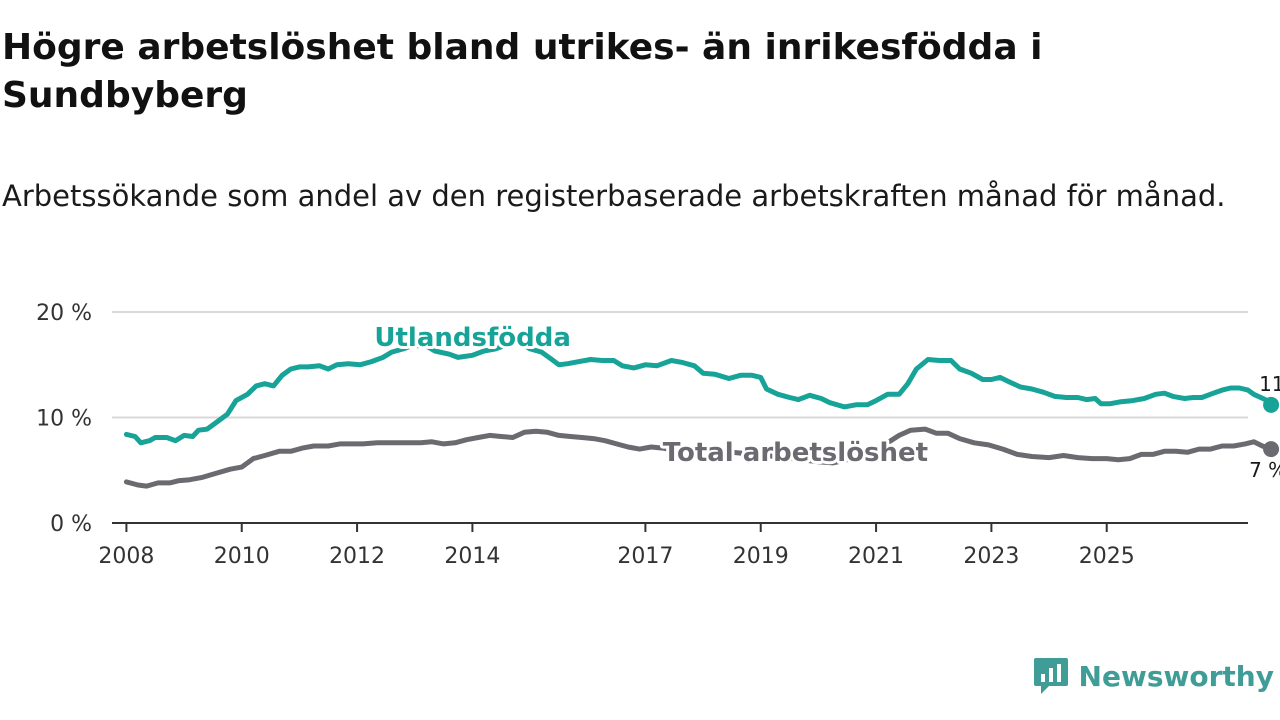  I want to click on y-tick-label: 0 %, so click(71, 524).